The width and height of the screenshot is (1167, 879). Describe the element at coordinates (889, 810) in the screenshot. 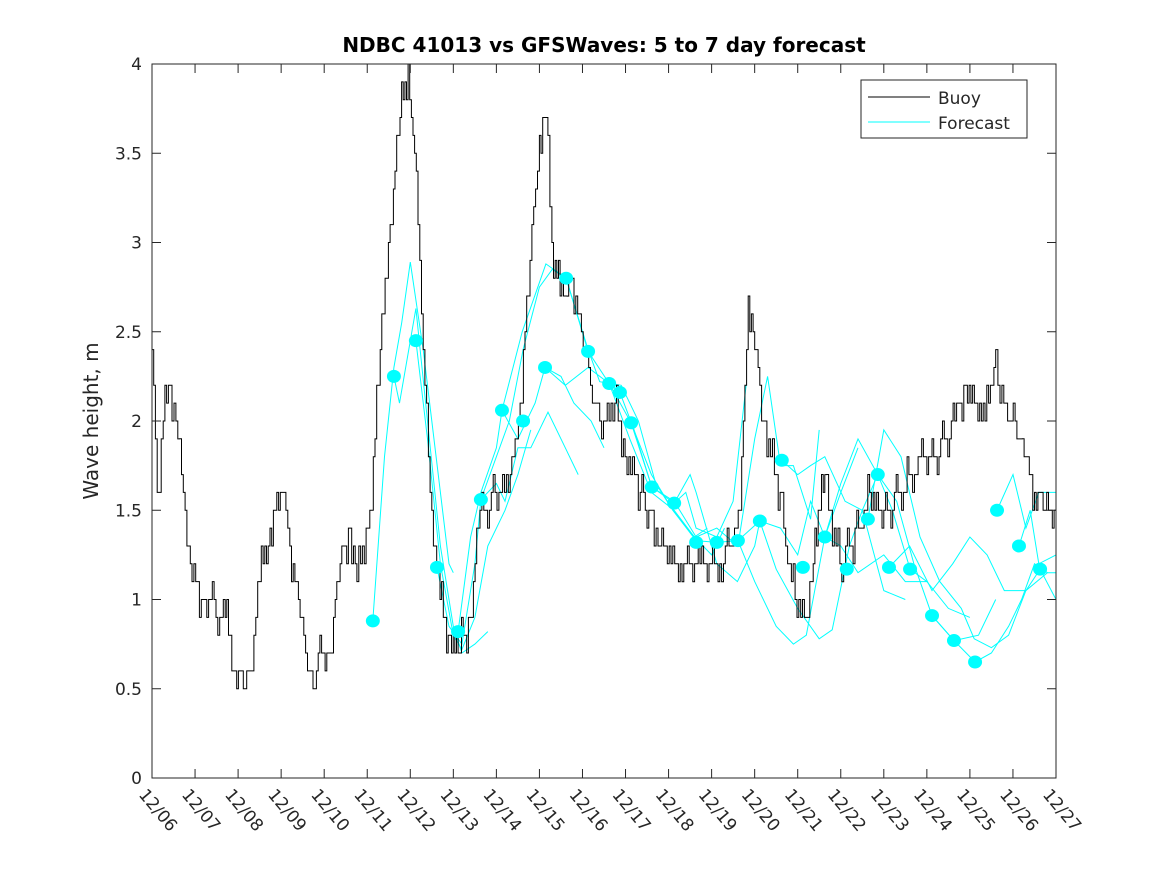

I see `x-tick-label: 12/23` at that location.